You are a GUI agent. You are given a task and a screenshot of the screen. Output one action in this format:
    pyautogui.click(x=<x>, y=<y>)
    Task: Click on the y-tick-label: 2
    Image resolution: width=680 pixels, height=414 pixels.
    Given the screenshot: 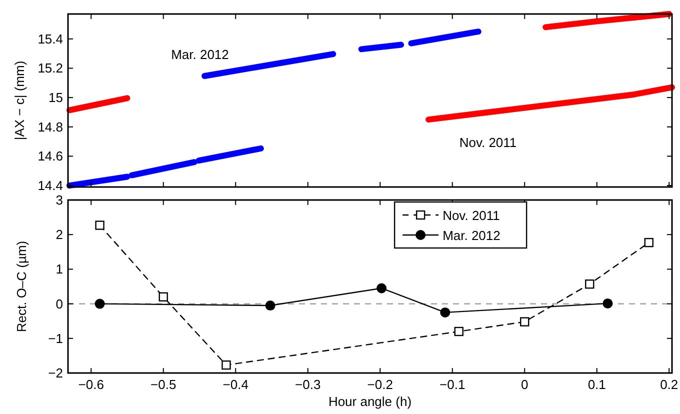 What is the action you would take?
    pyautogui.click(x=59, y=234)
    